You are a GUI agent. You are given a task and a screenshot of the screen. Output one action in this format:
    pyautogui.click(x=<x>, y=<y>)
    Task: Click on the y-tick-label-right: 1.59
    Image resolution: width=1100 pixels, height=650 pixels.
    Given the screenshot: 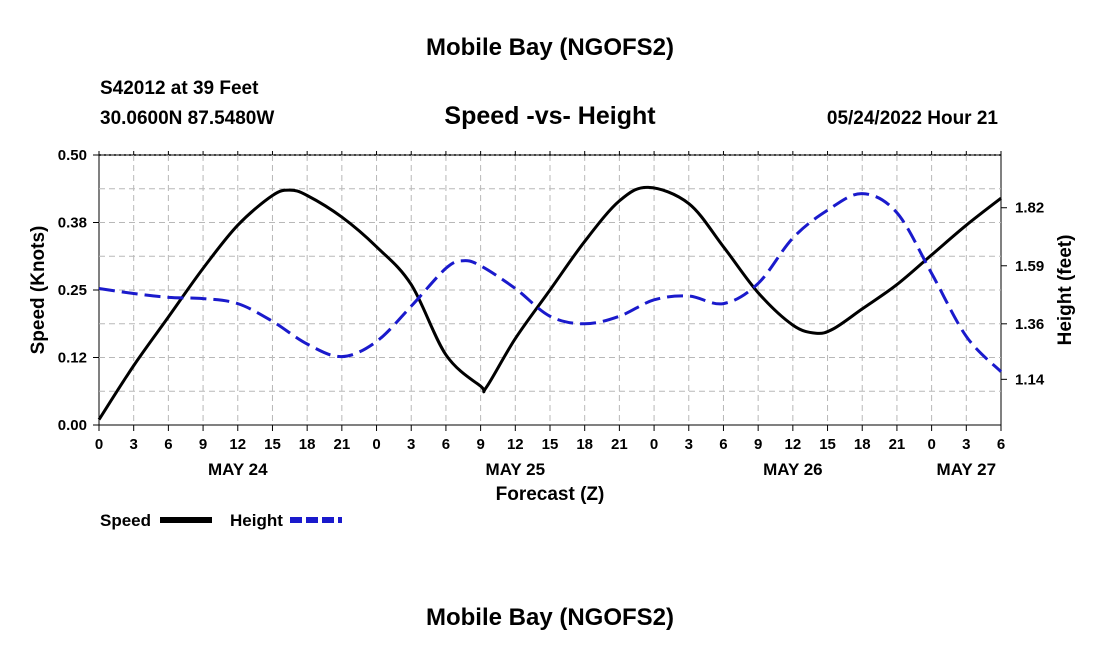 What is the action you would take?
    pyautogui.click(x=1029, y=266)
    